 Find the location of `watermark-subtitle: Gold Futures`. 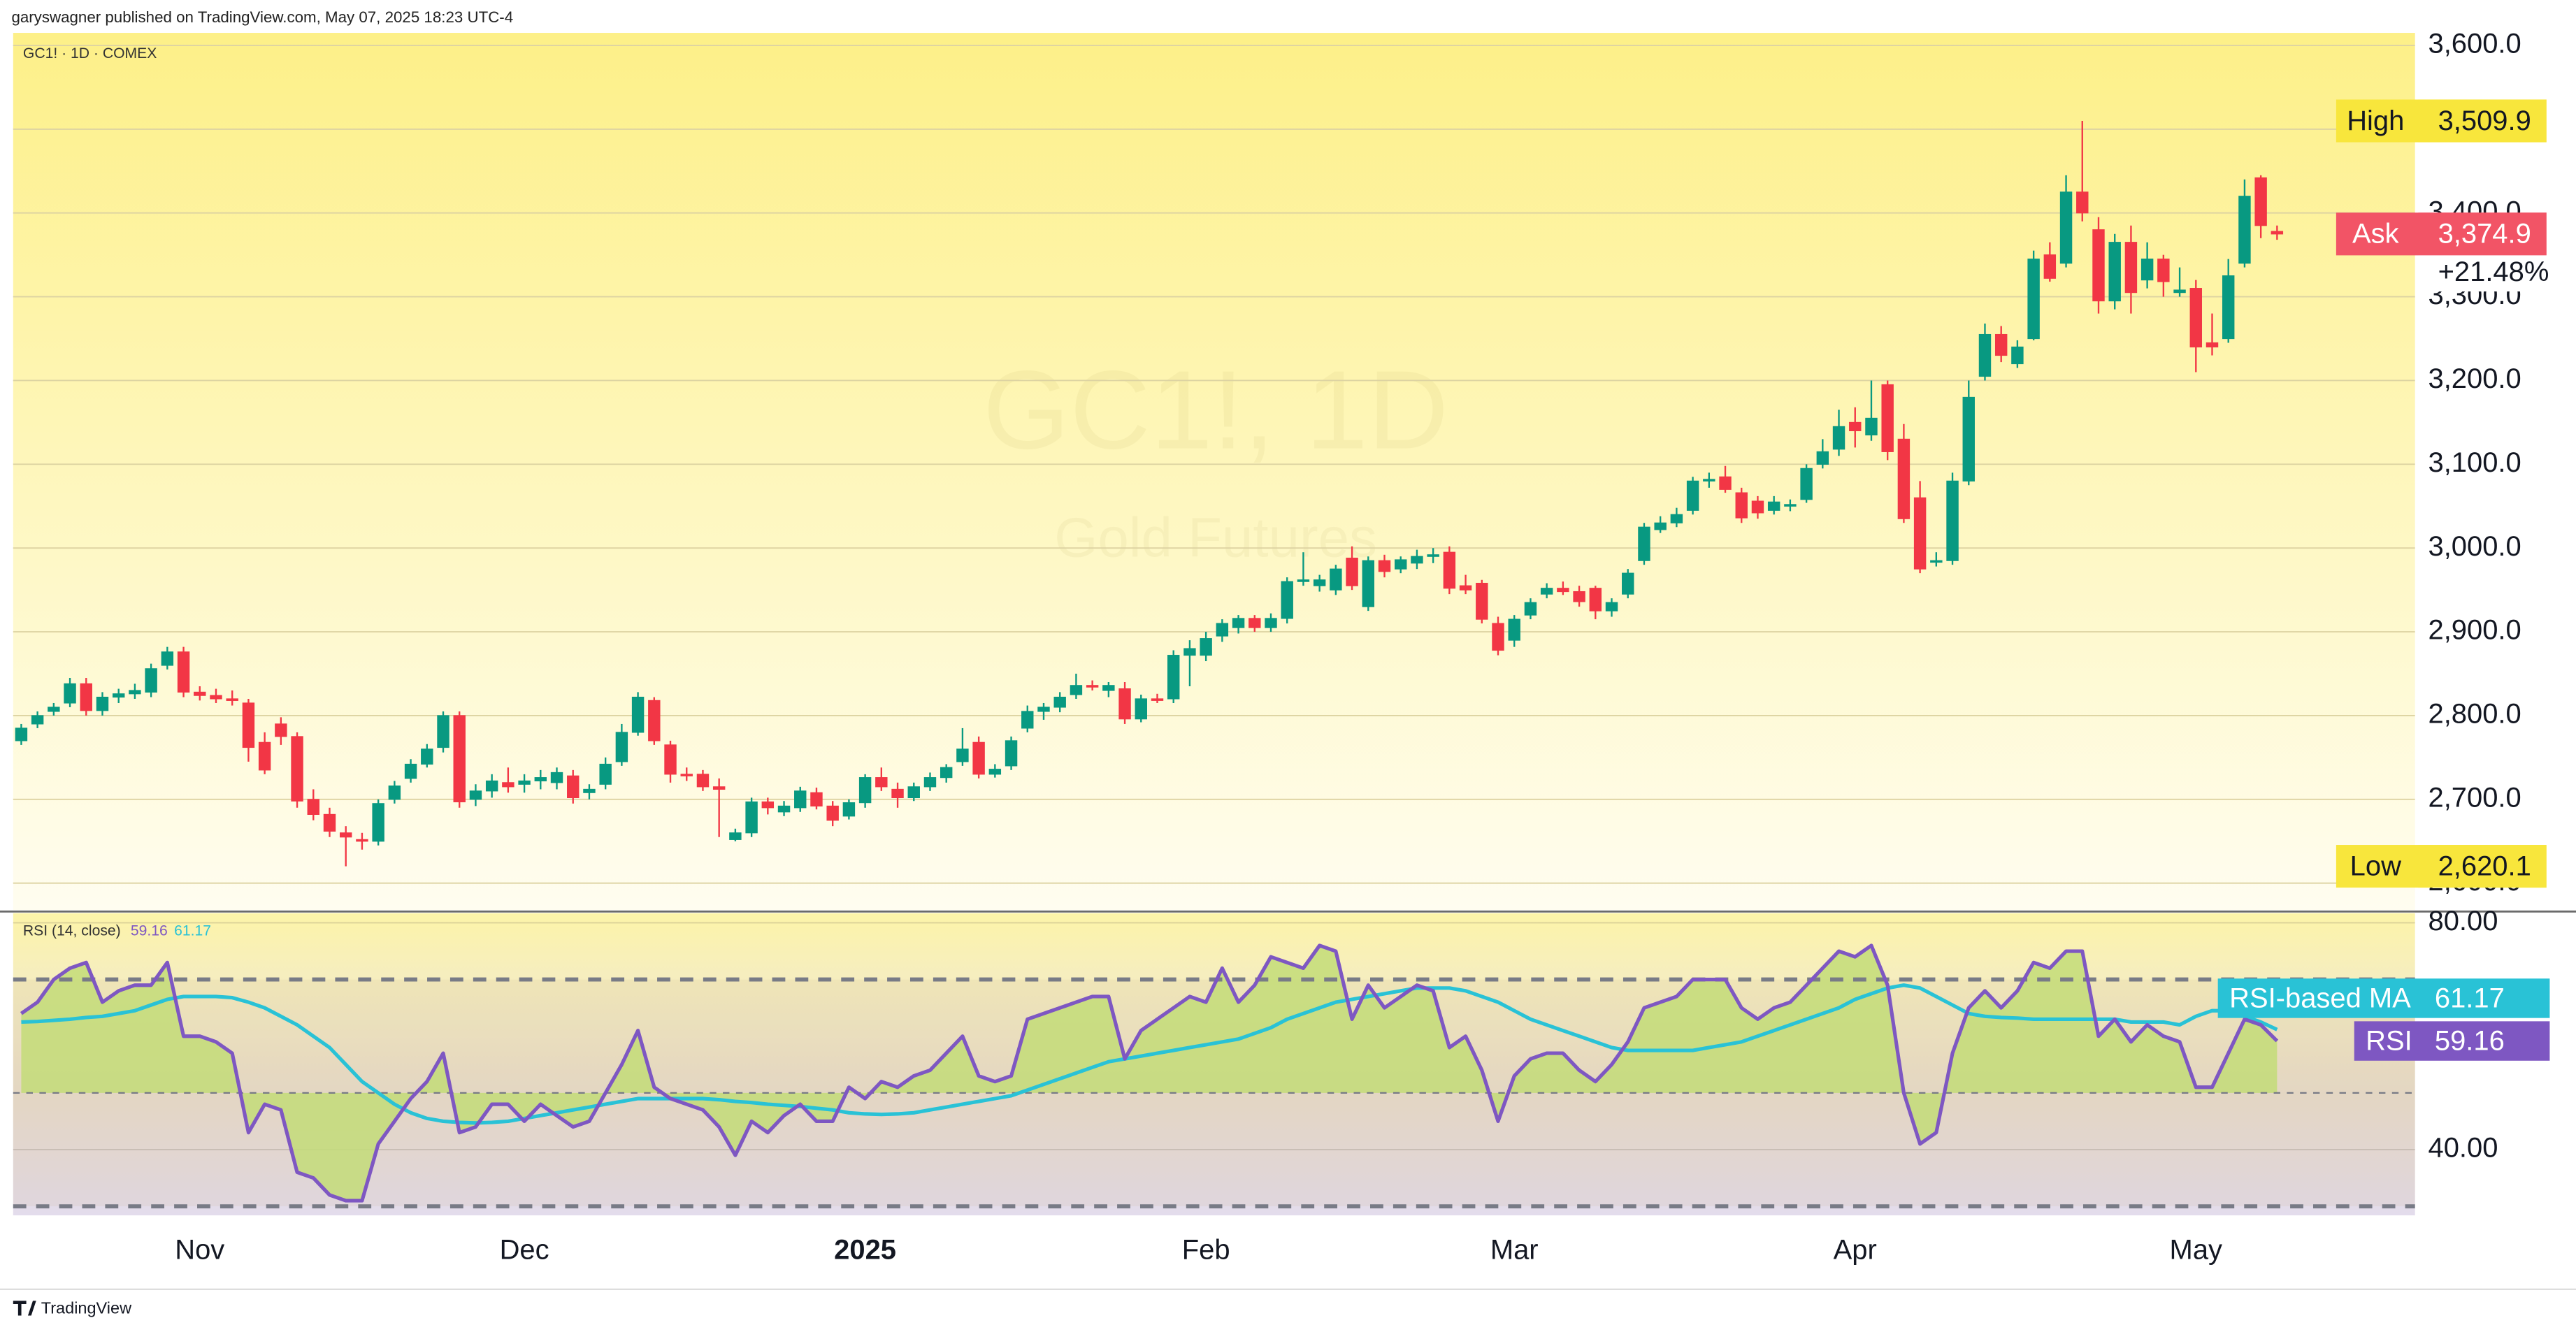

watermark-subtitle: Gold Futures is located at coordinates (1215, 538).